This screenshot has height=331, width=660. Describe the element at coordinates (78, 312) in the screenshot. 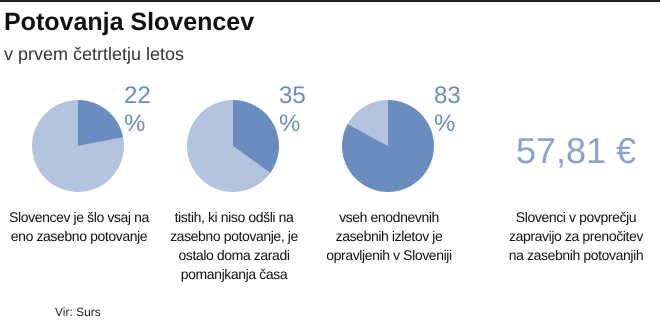

I see `text: Vir: Surs` at that location.